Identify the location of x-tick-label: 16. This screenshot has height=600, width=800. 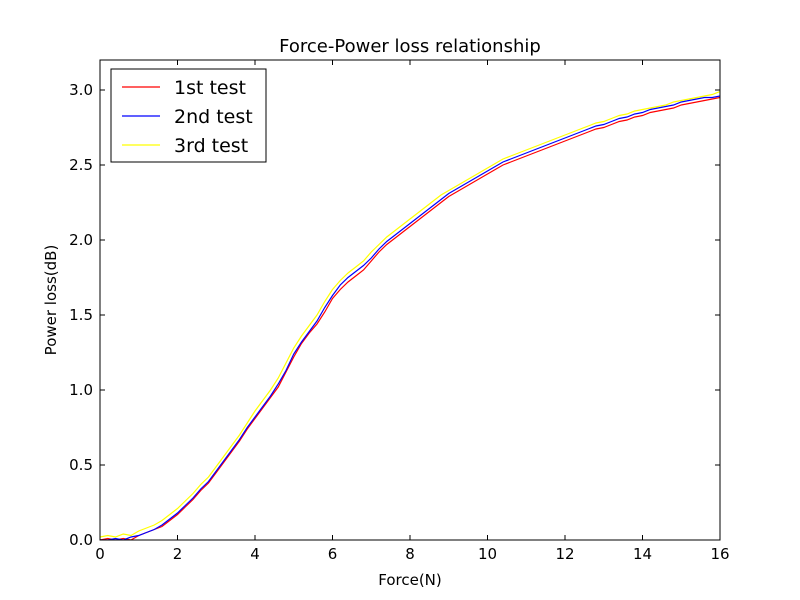
(719, 554).